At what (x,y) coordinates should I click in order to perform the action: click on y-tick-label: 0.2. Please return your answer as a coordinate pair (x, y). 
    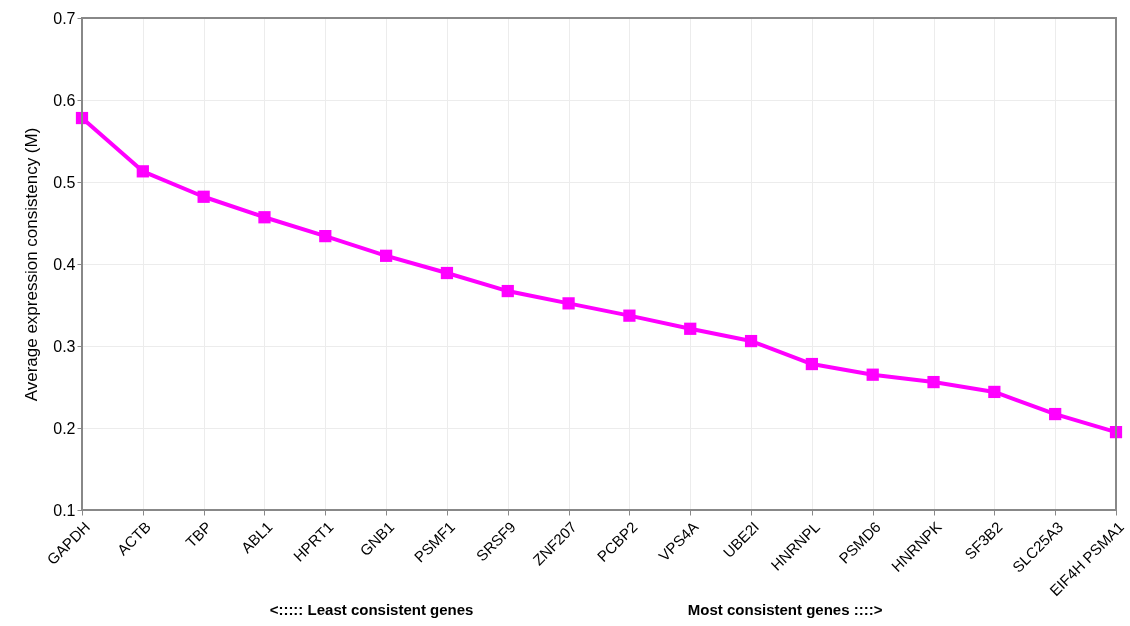
    Looking at the image, I should click on (64, 428).